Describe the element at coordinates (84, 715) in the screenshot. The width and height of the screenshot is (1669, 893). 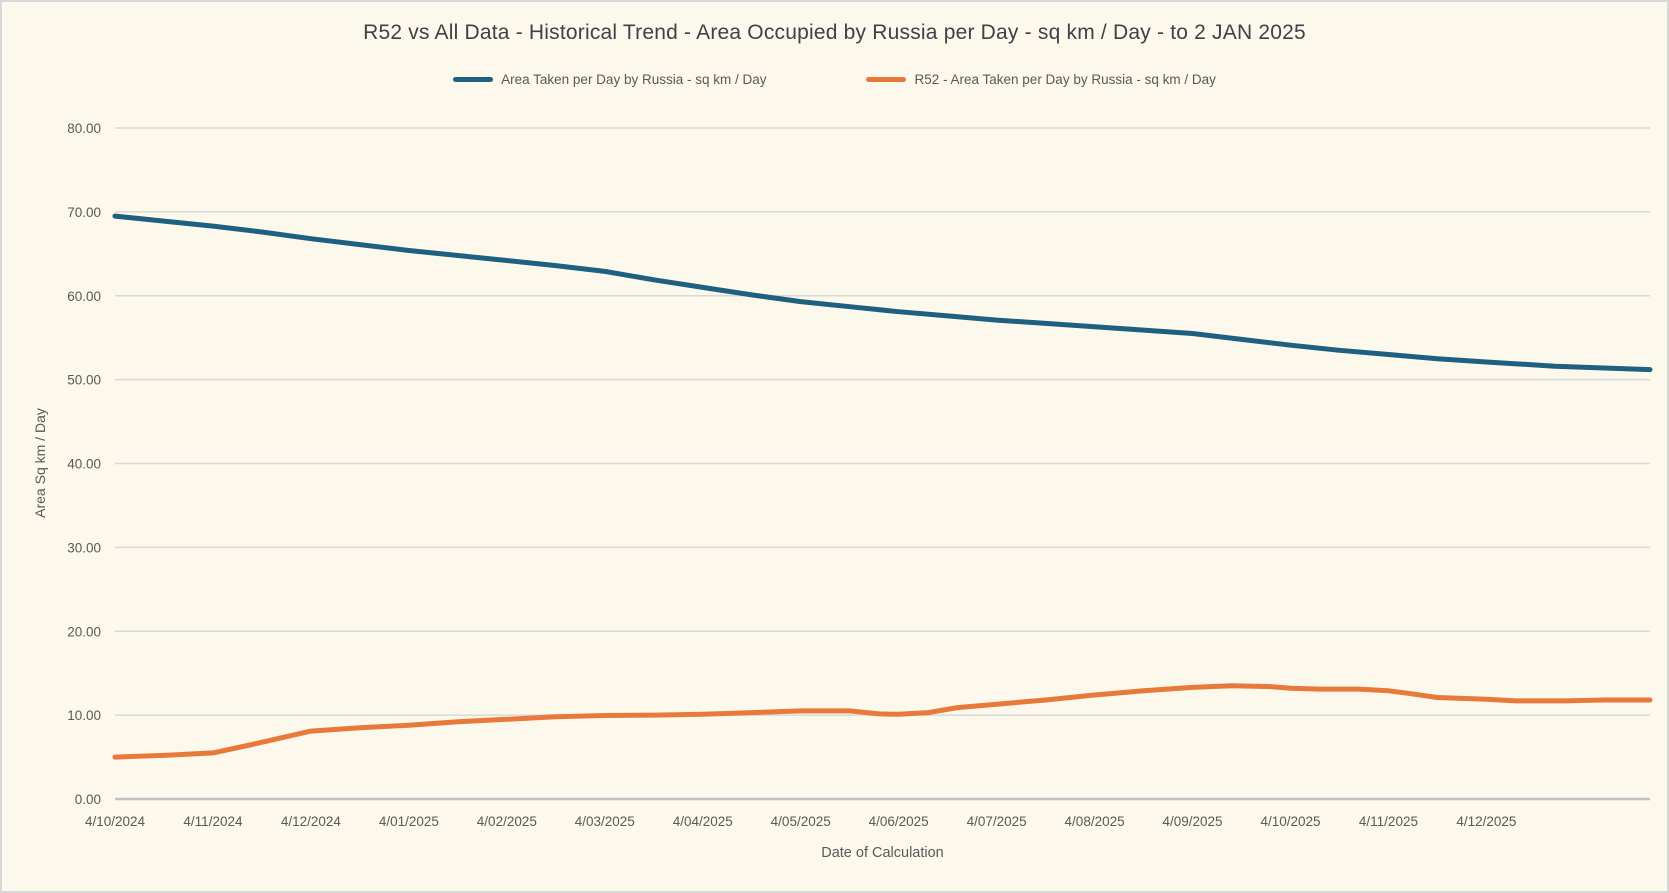
I see `y-tick-label: 10.00` at that location.